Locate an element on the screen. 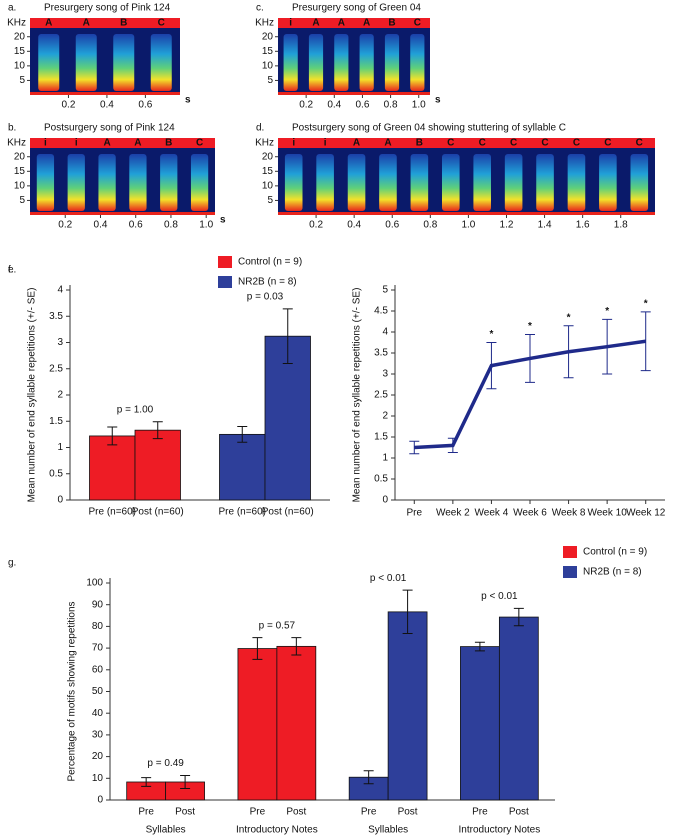  x-tick-label: Week 8 is located at coordinates (569, 513).